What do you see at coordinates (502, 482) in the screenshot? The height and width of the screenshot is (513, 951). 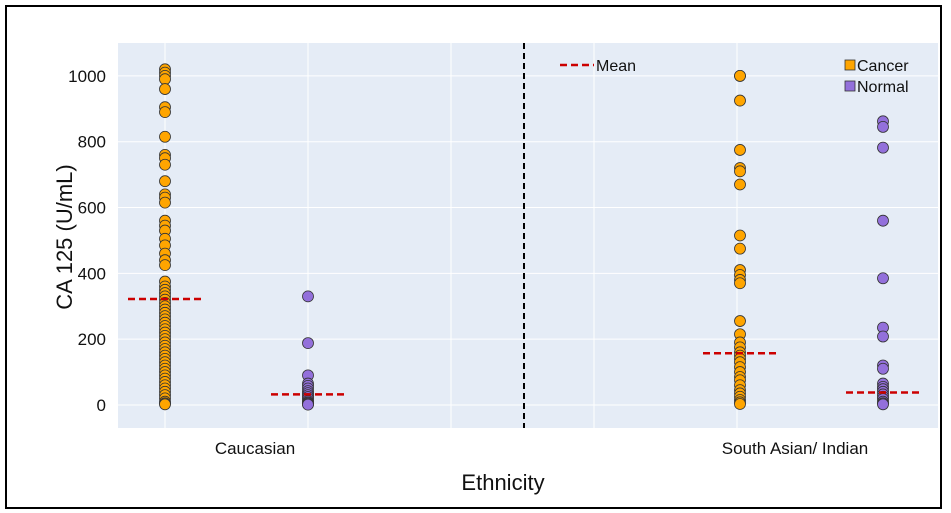 I see `x-axis-title: Ethnicity` at bounding box center [502, 482].